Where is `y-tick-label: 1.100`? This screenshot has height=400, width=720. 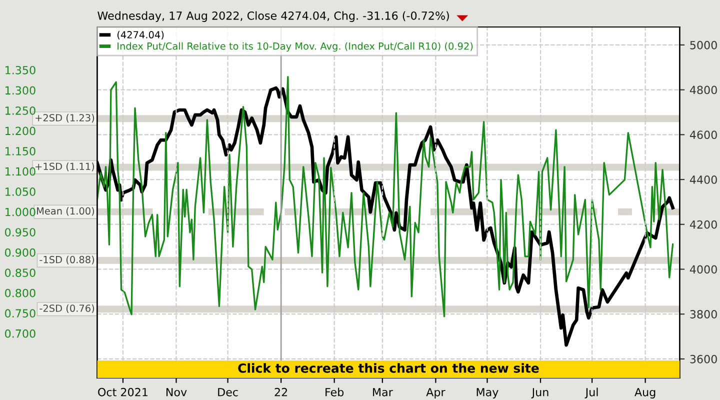
y-tick-label: 1.100 is located at coordinates (21, 171).